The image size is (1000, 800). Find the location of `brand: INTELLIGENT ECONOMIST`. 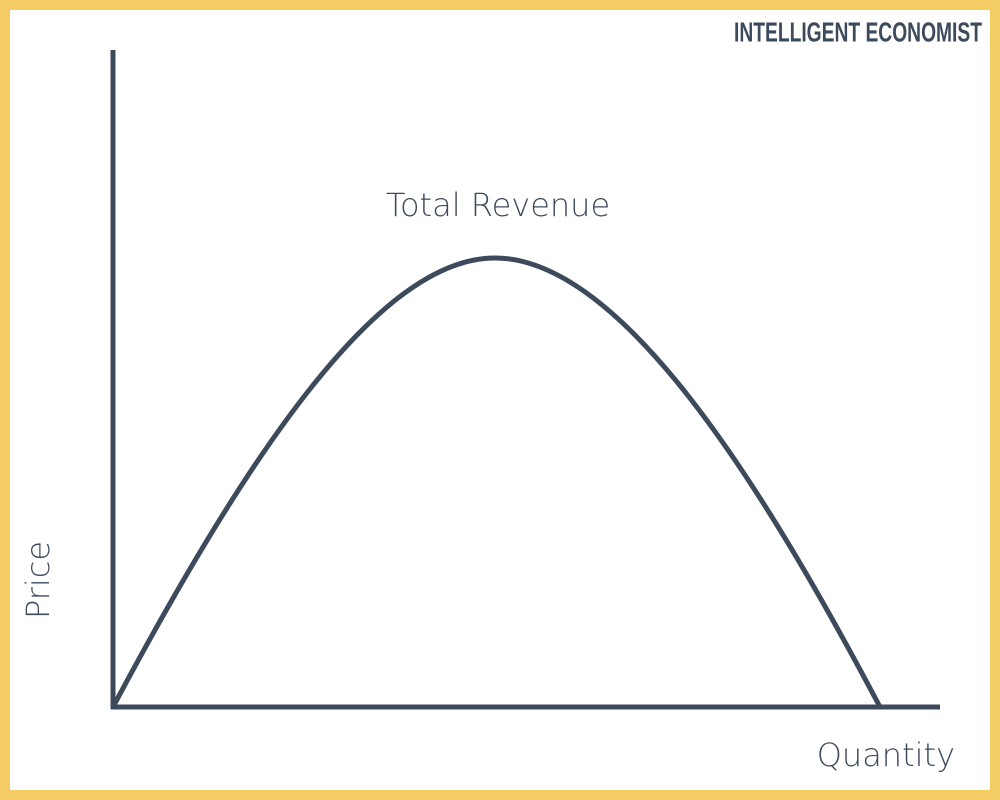

brand: INTELLIGENT ECONOMIST is located at coordinates (858, 31).